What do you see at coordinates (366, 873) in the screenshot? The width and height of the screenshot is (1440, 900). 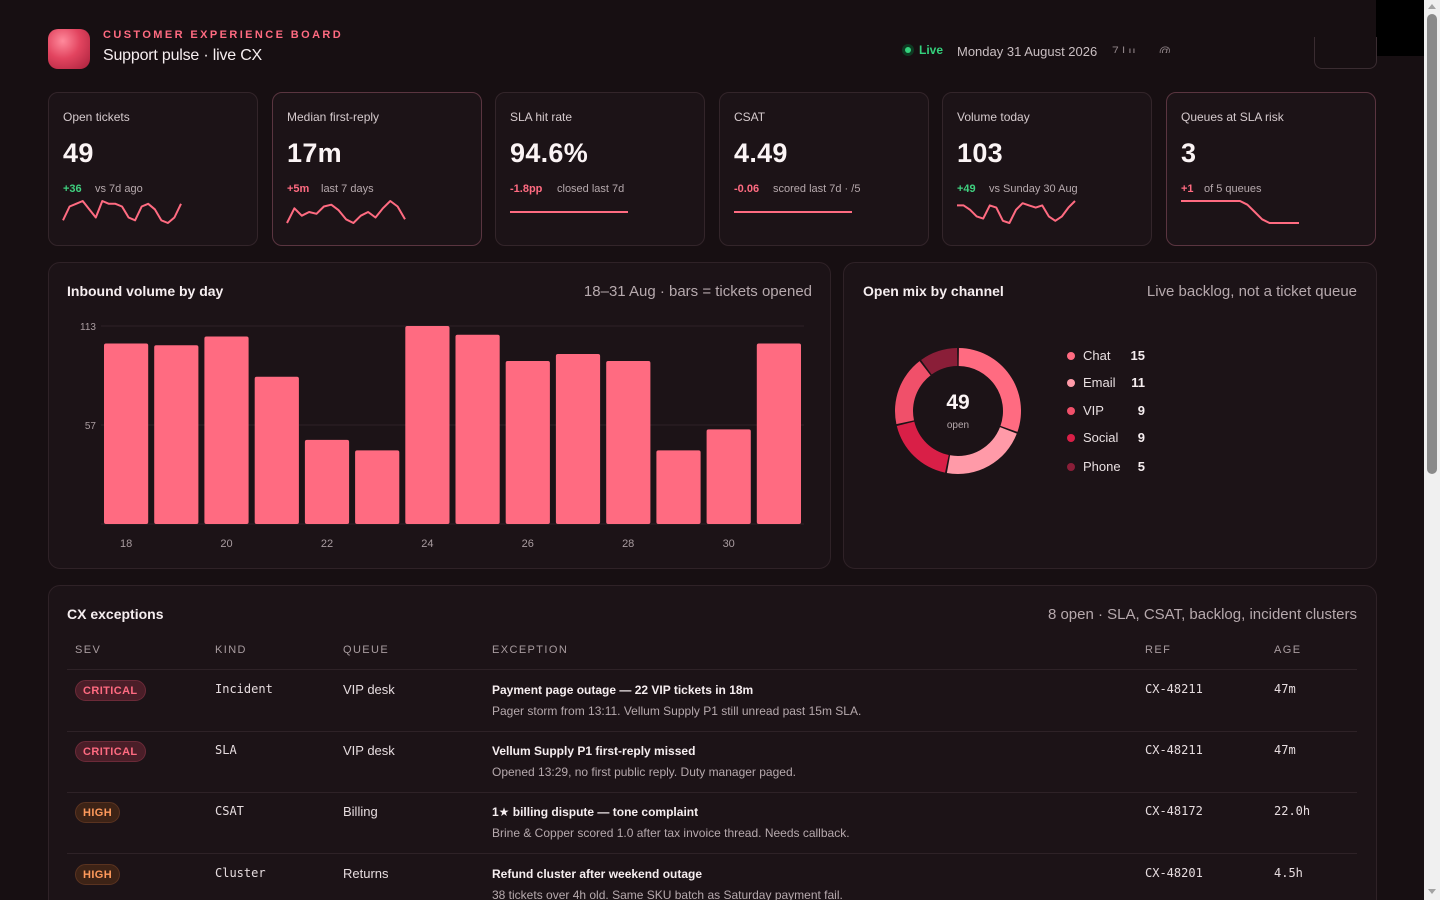 I see `row-queue: Returns` at bounding box center [366, 873].